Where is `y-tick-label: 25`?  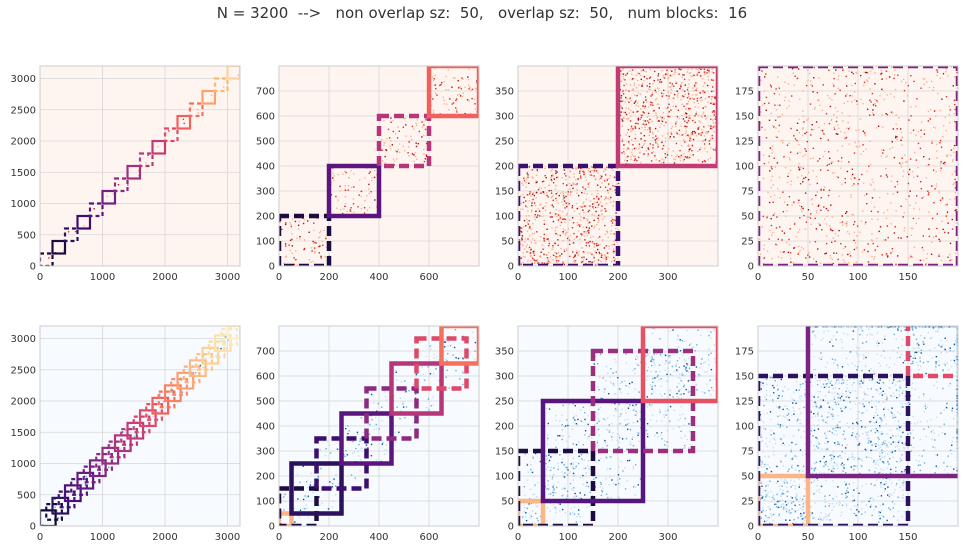
y-tick-label: 25 is located at coordinates (747, 242).